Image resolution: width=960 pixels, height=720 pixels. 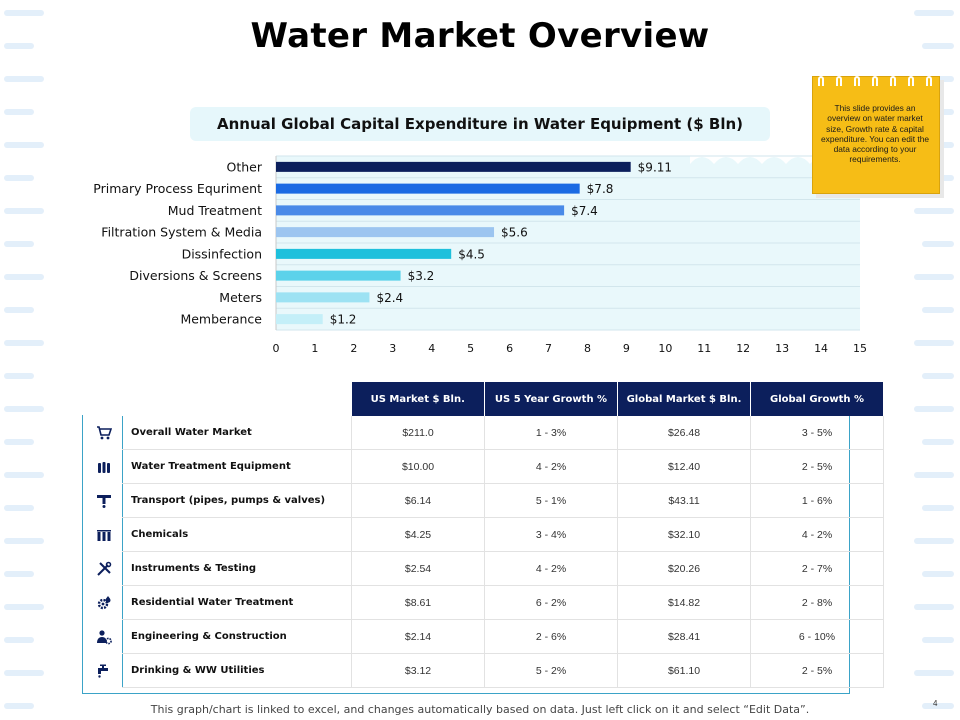 I want to click on row-label: Transport (pipes, pumps & valves), so click(x=237, y=500).